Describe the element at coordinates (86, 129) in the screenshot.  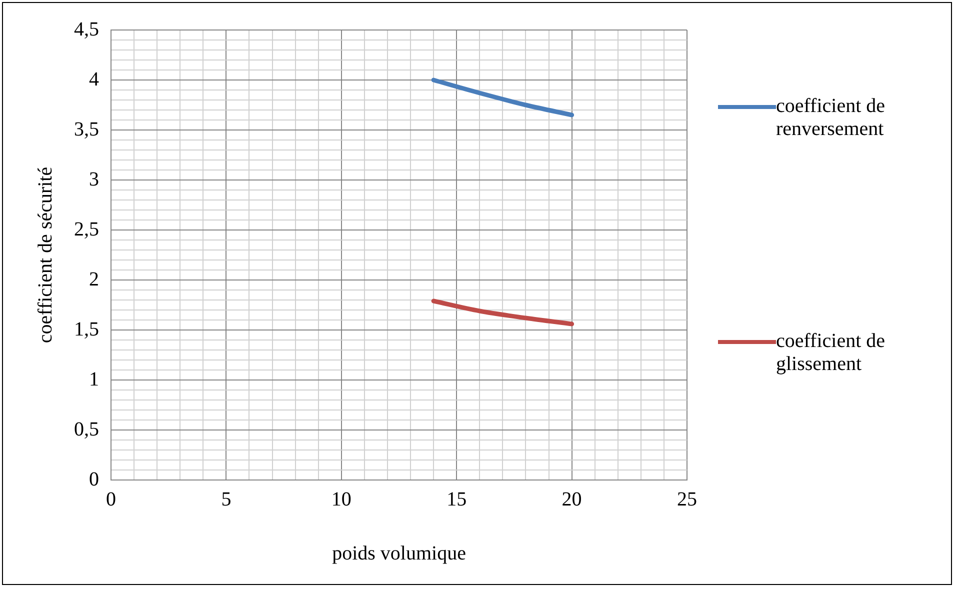
I see `y-tick-label: 3,5` at that location.